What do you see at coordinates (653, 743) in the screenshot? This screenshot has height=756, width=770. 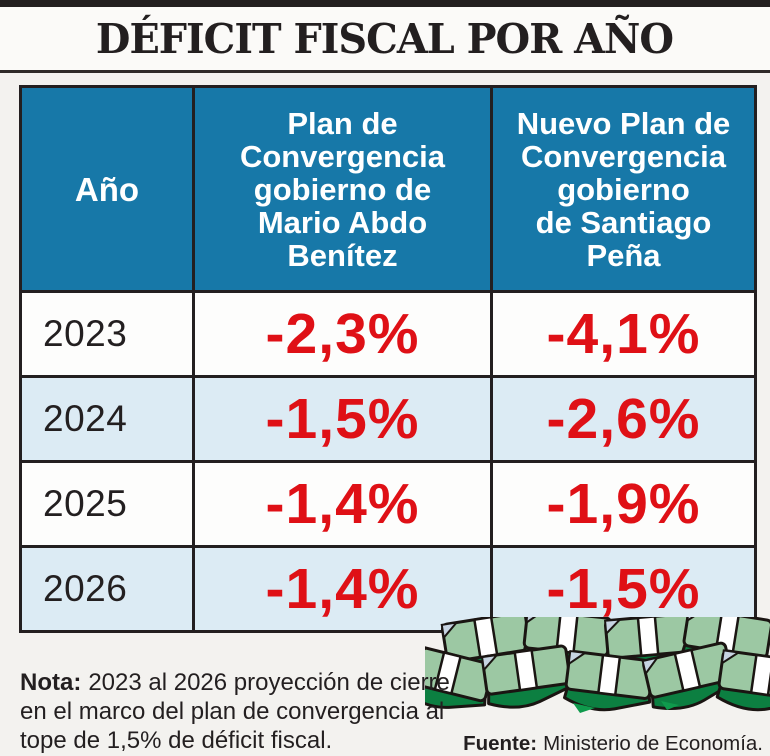 I see `source-text: Ministerio de Economía.` at bounding box center [653, 743].